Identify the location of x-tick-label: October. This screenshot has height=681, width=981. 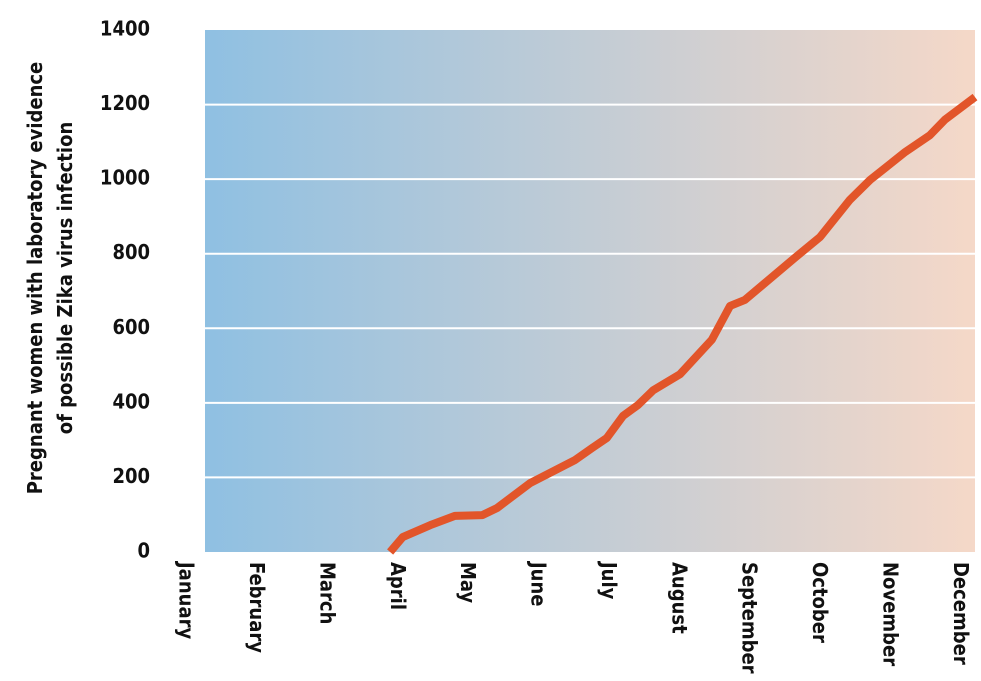
(820, 602).